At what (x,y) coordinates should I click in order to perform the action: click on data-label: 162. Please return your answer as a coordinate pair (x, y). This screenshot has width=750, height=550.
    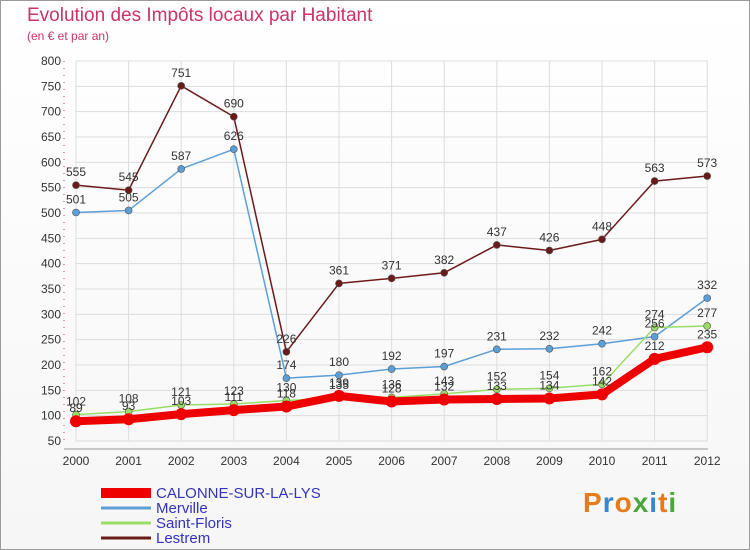
    Looking at the image, I should click on (602, 371).